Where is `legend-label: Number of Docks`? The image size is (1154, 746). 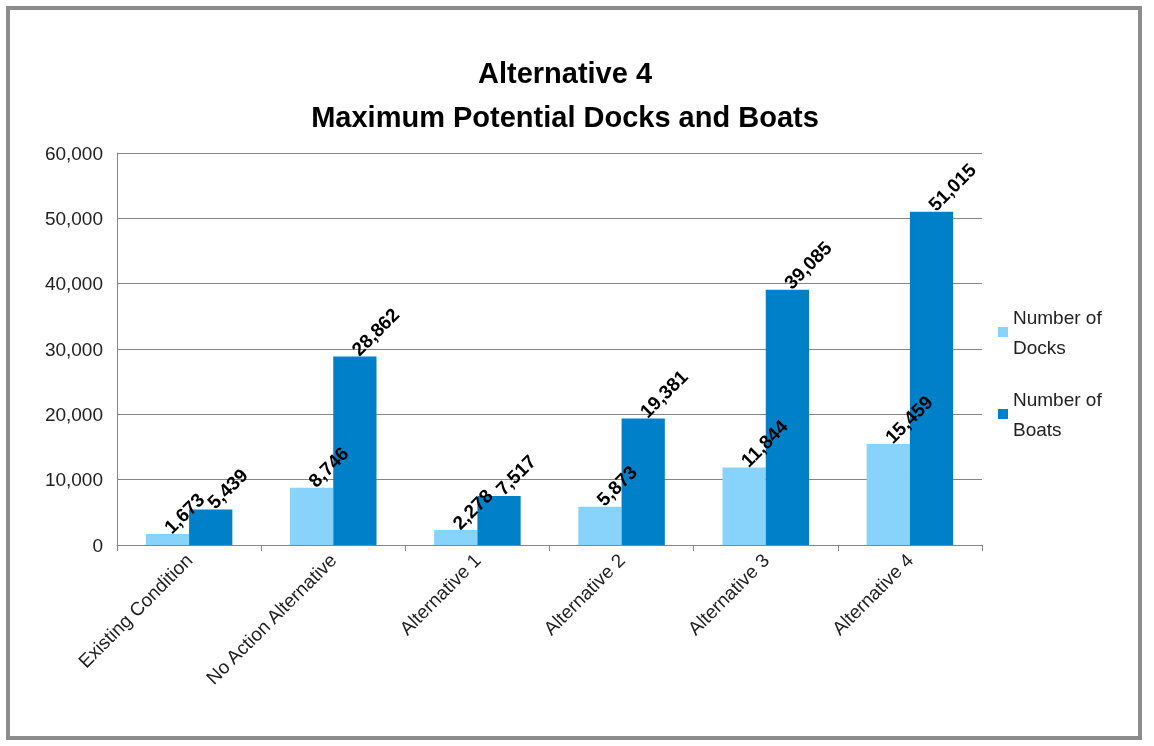 legend-label: Number of Docks is located at coordinates (1060, 332).